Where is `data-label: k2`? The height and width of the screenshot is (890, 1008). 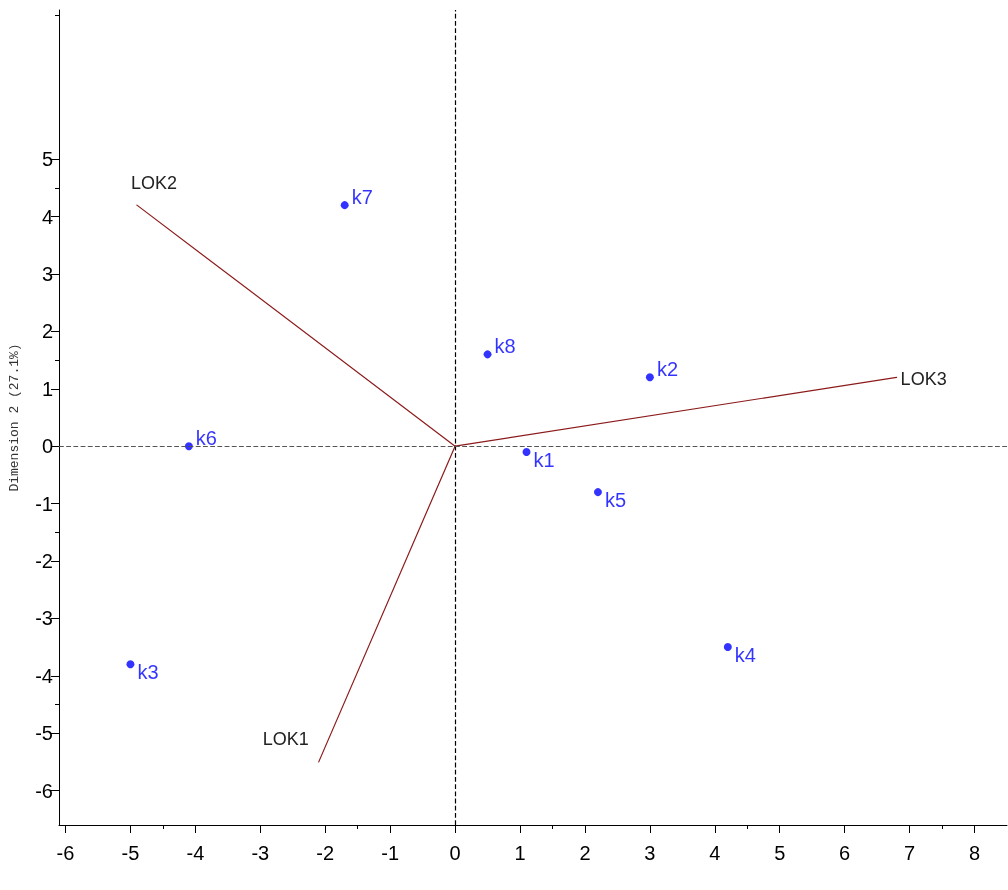 data-label: k2 is located at coordinates (667, 369).